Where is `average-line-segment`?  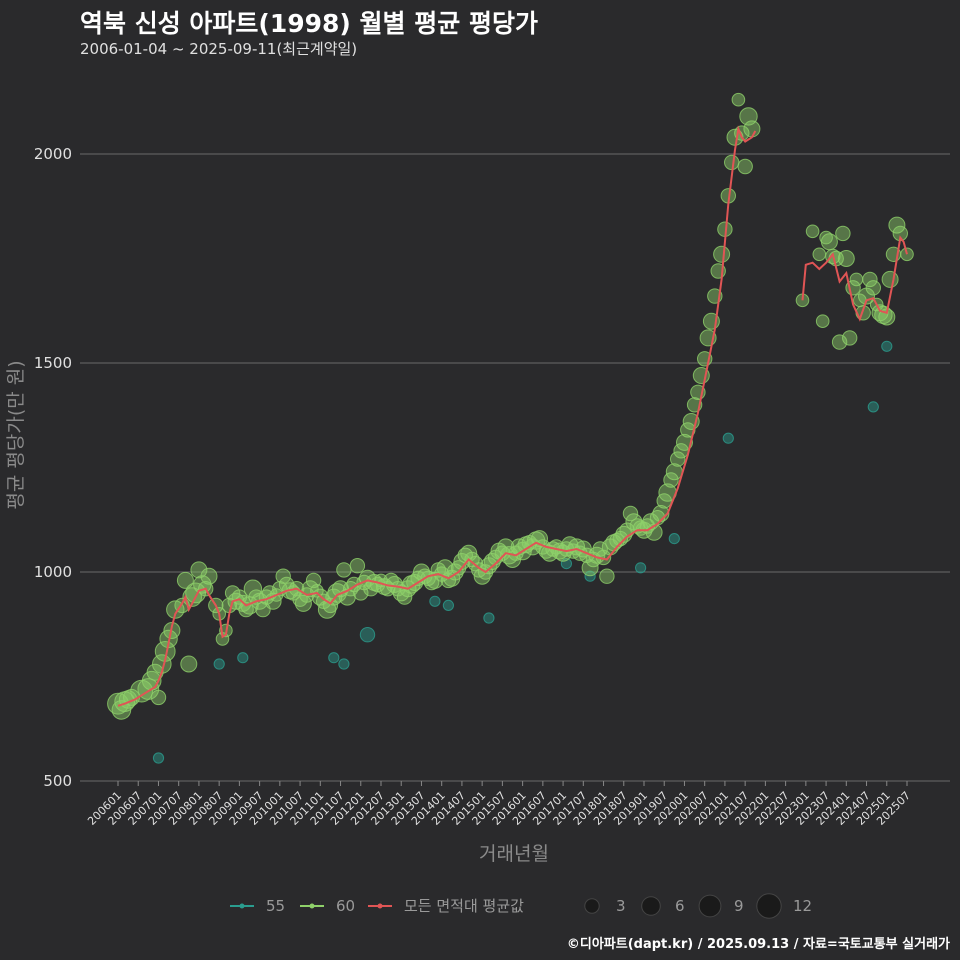
average-line-segment is located at coordinates (854, 278).